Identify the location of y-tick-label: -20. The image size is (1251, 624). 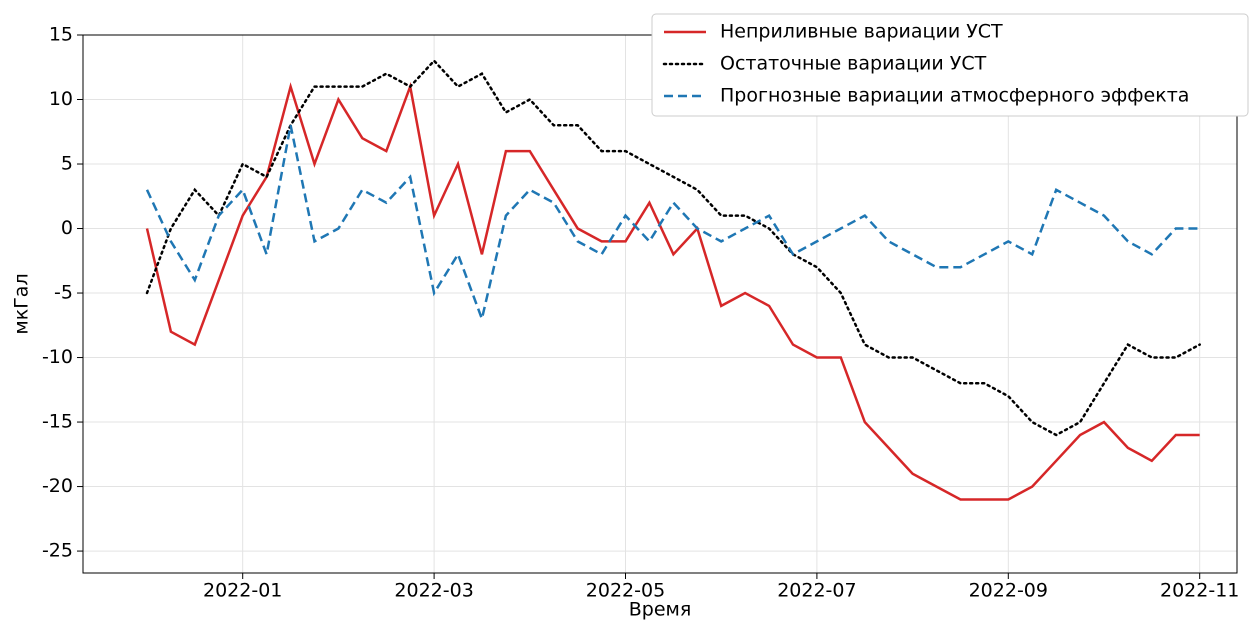
(57, 486).